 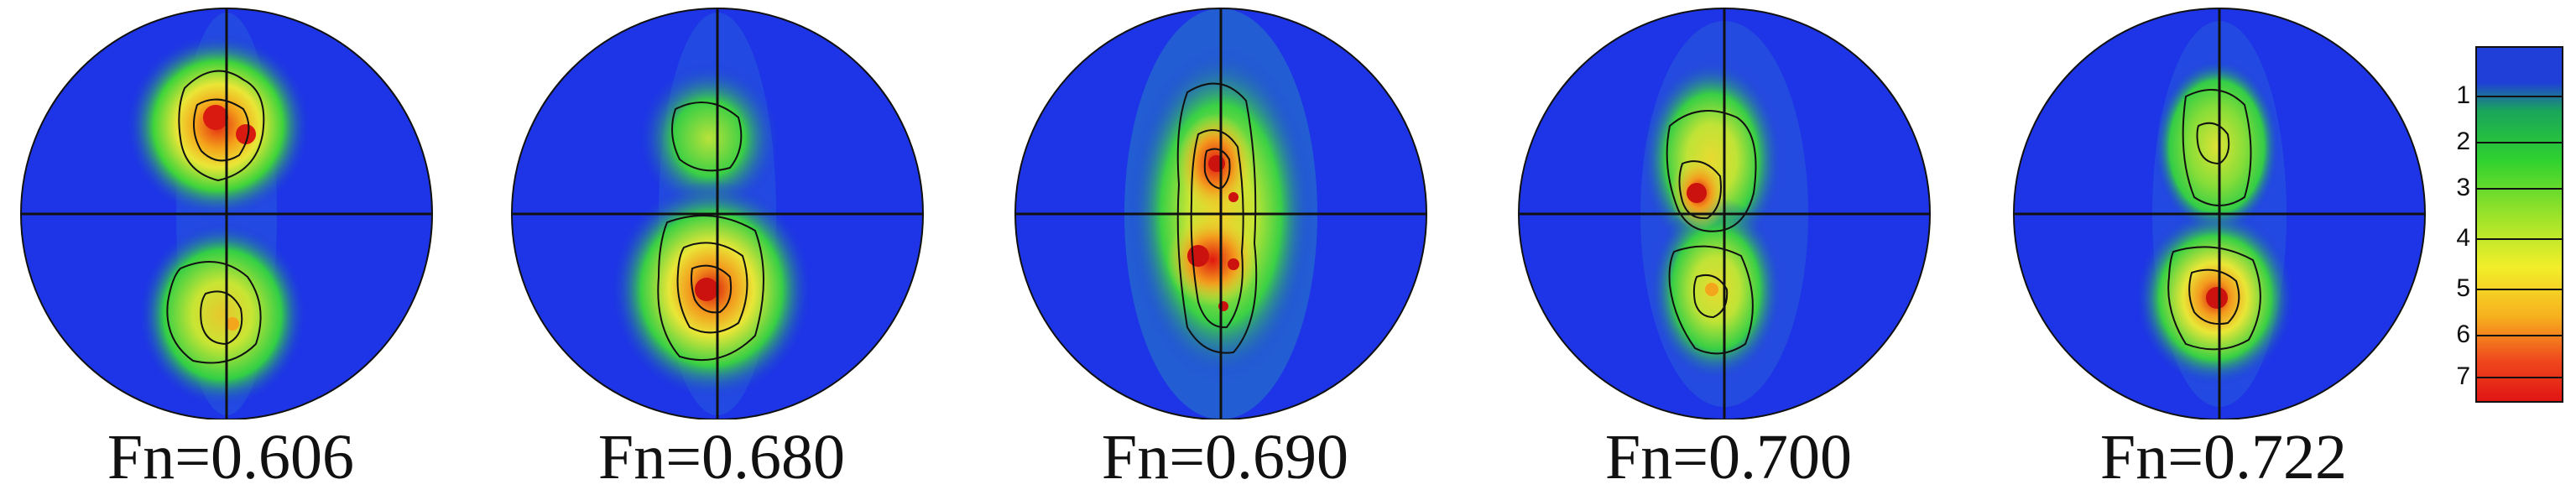 What do you see at coordinates (2463, 238) in the screenshot?
I see `colorbar-tick-4: 4` at bounding box center [2463, 238].